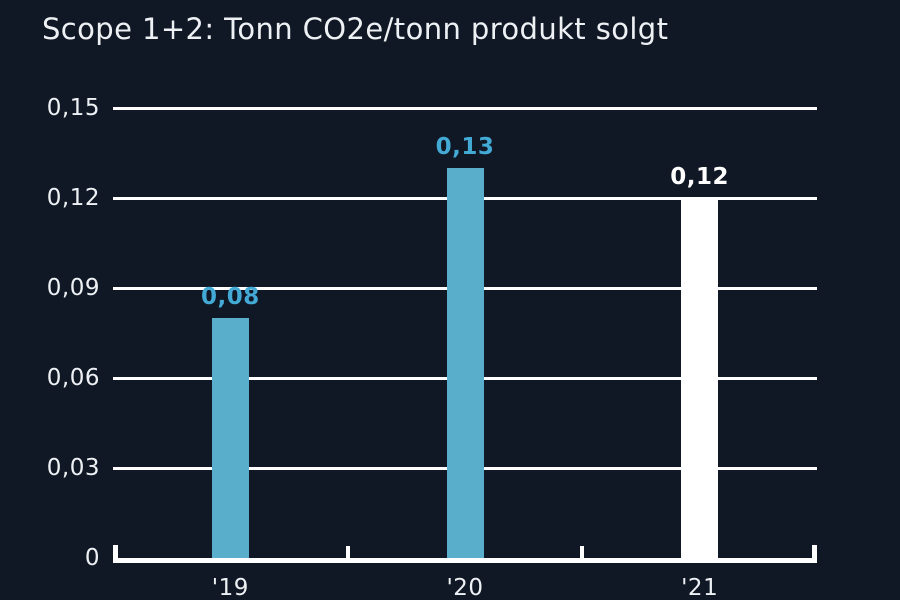 The height and width of the screenshot is (600, 900). I want to click on bar-value-label: 0,12, so click(700, 177).